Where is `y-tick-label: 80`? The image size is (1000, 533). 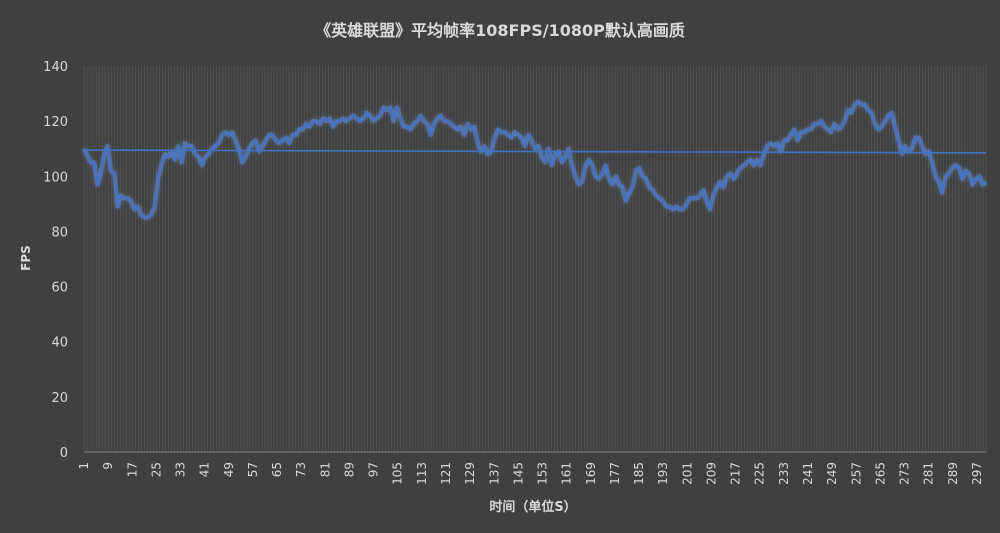
y-tick-label: 80 is located at coordinates (59, 232).